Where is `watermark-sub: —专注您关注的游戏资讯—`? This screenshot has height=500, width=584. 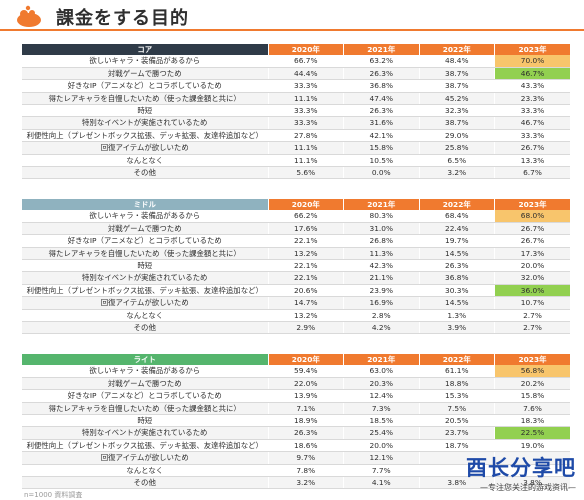 watermark-sub: —专注您关注的游戏资讯— is located at coordinates (528, 487).